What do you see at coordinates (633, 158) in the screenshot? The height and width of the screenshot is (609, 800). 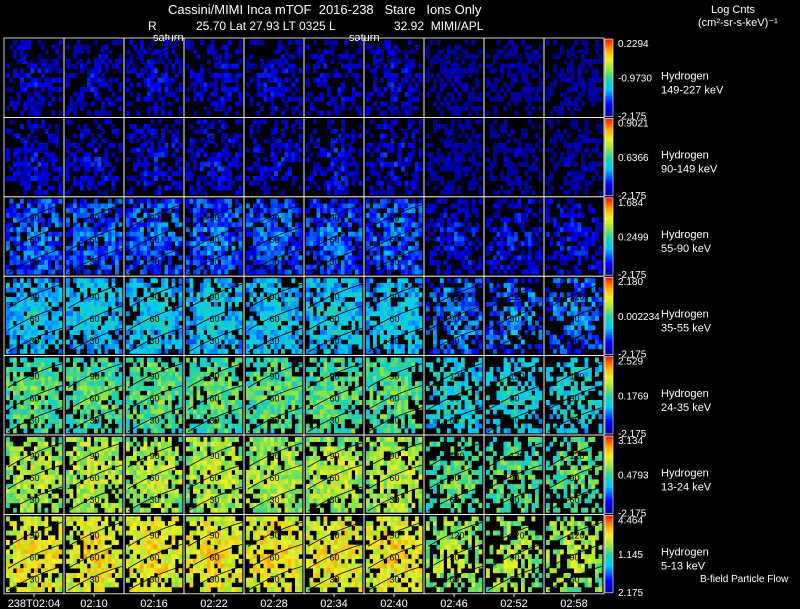 I see `colorbar-mid-label: 0.6366` at bounding box center [633, 158].